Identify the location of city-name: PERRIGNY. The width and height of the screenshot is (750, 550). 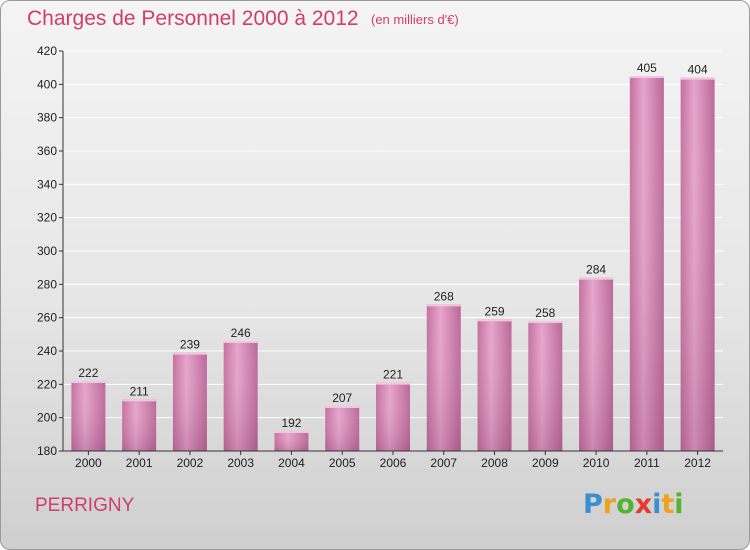
(85, 505).